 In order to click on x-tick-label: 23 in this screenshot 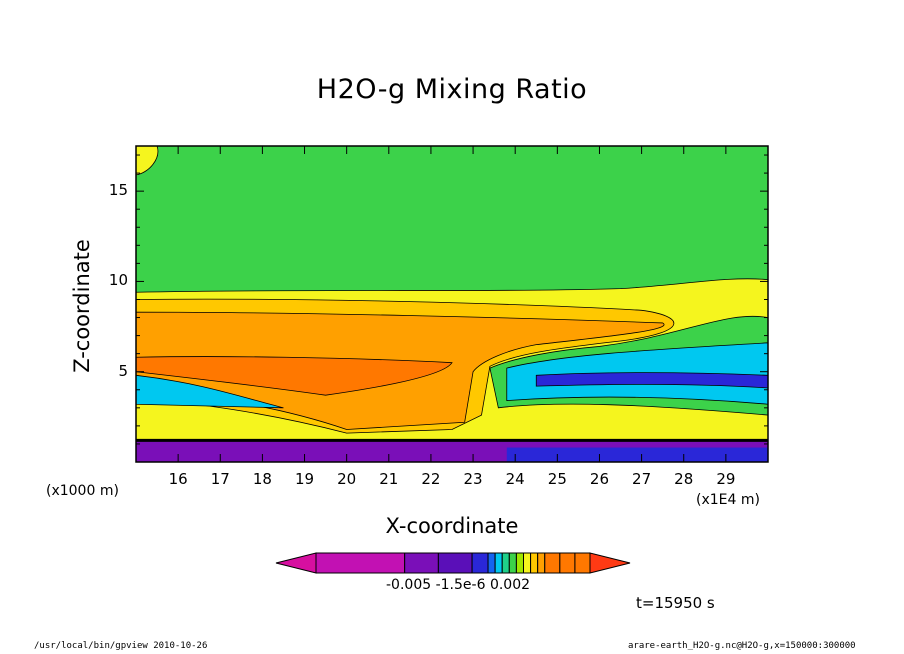, I will do `click(473, 479)`.